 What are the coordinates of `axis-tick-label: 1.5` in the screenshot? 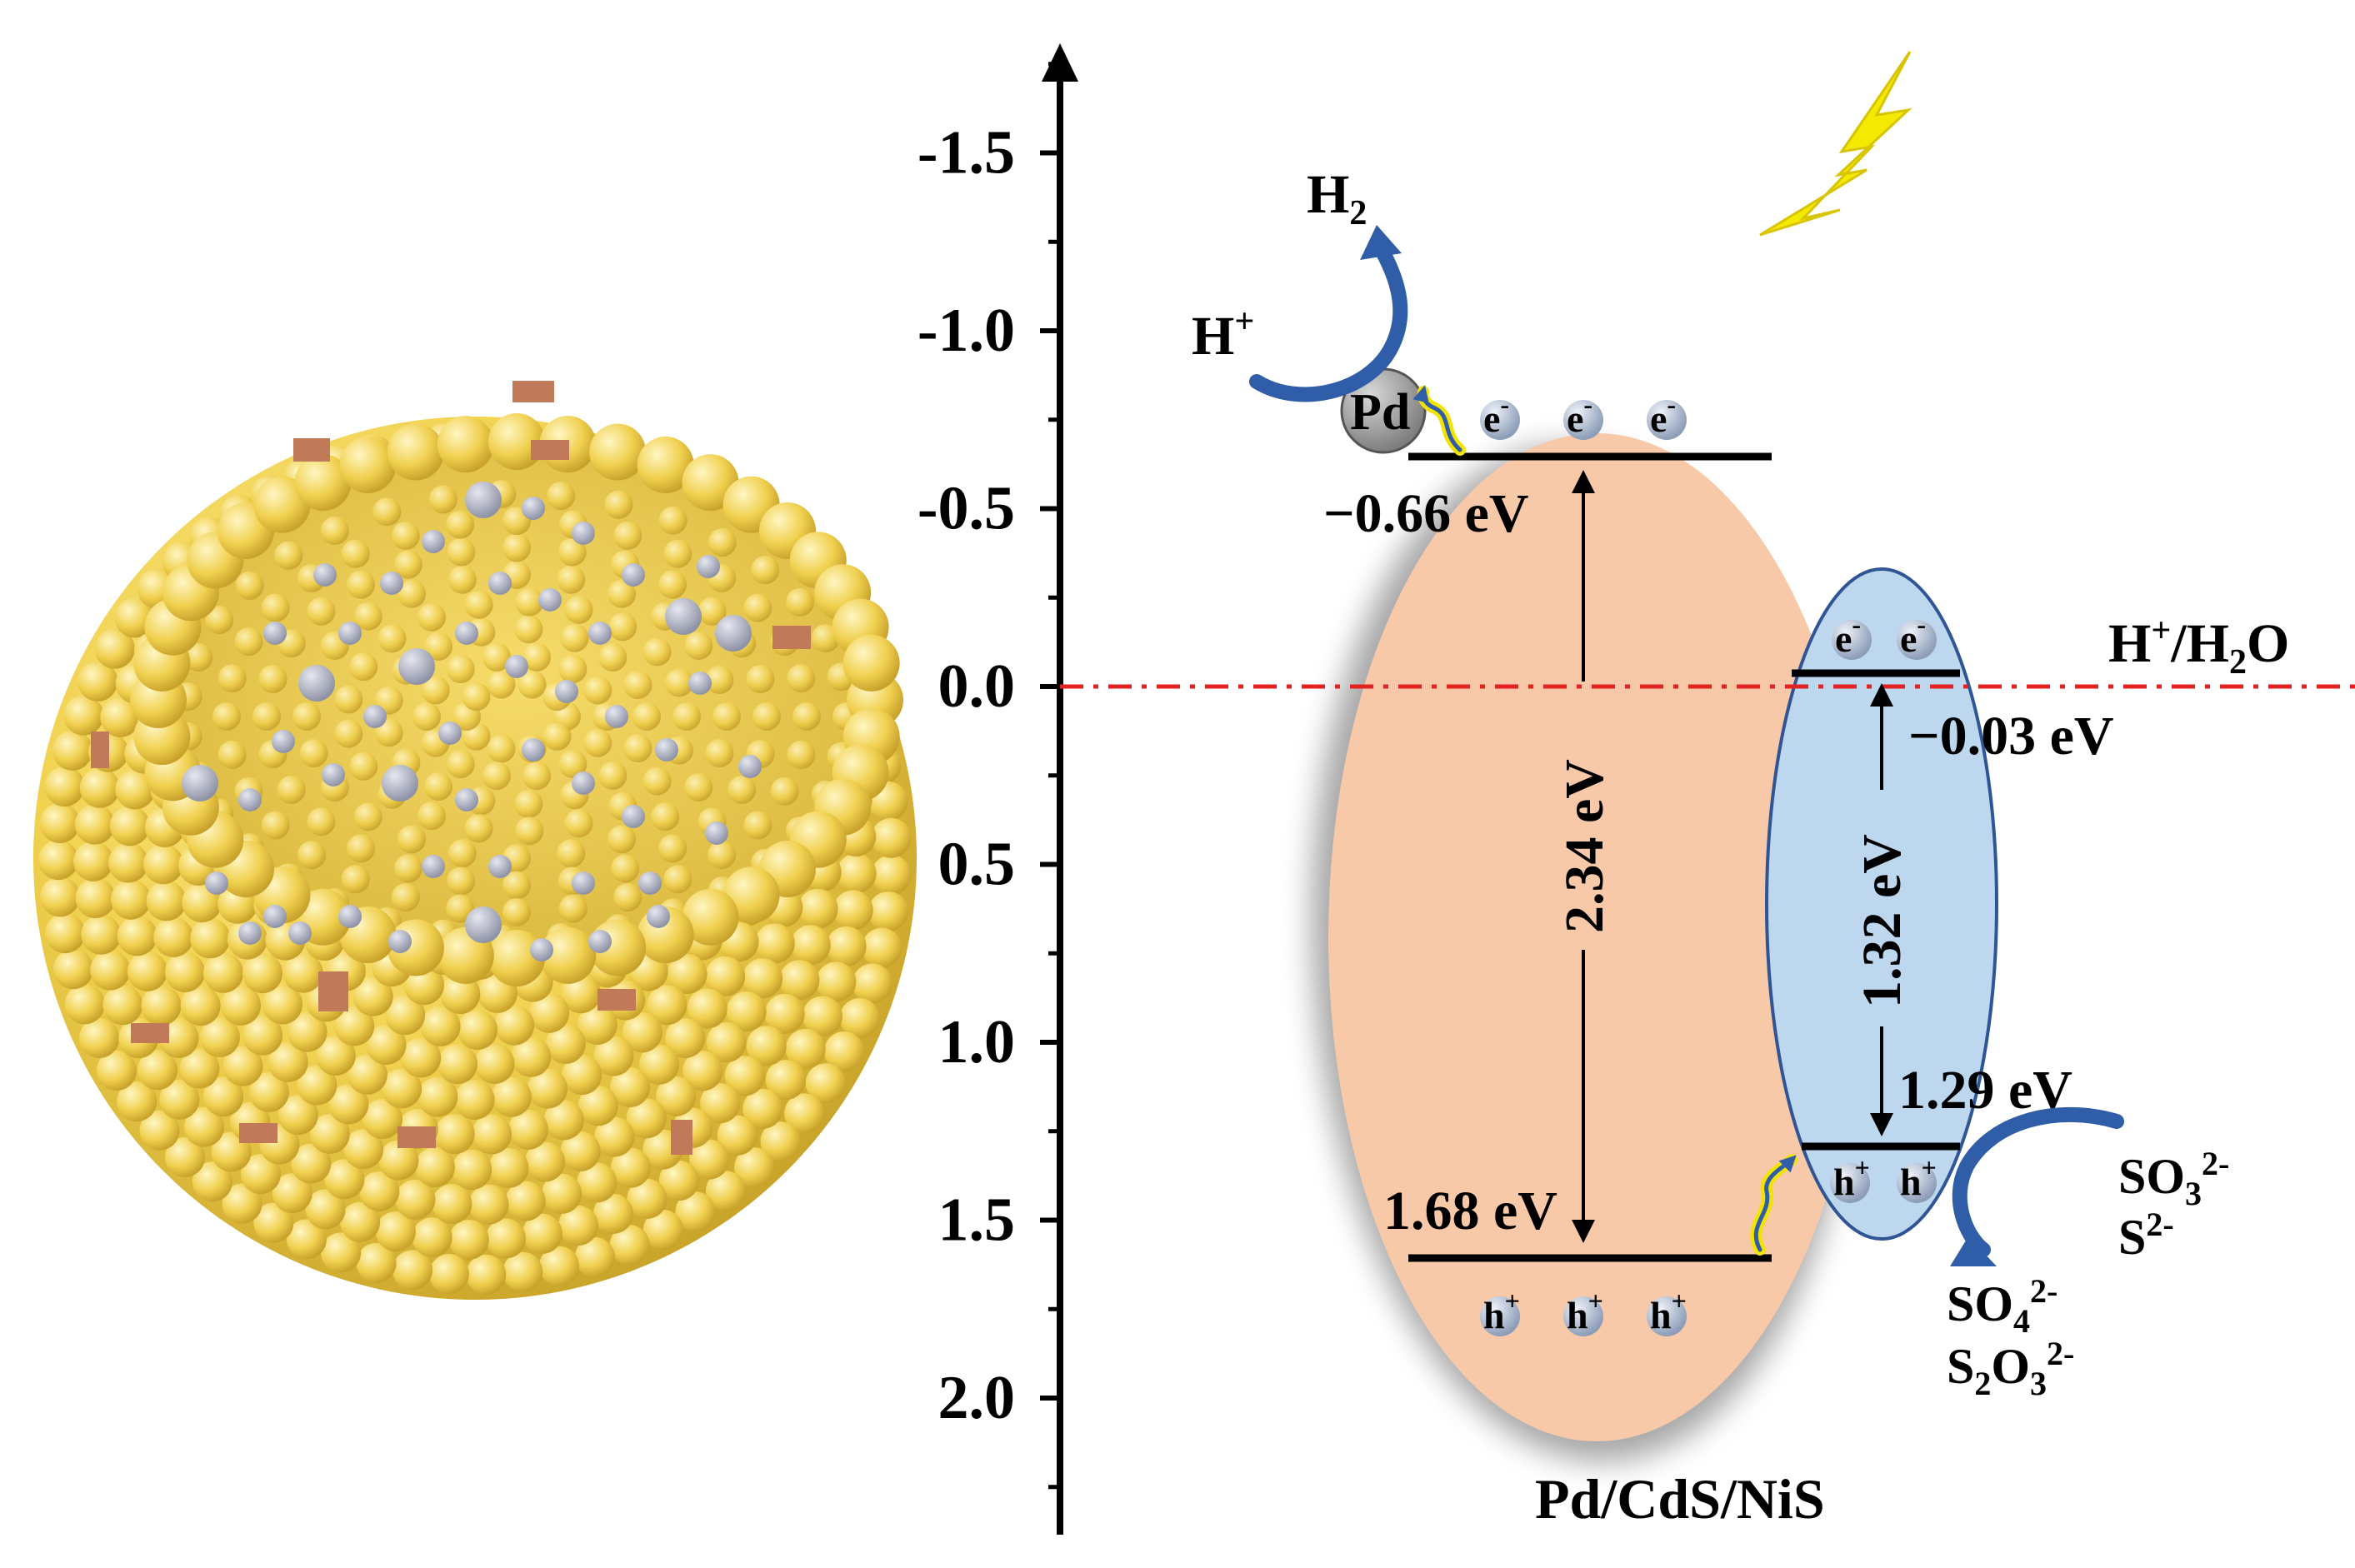 It's located at (977, 1220).